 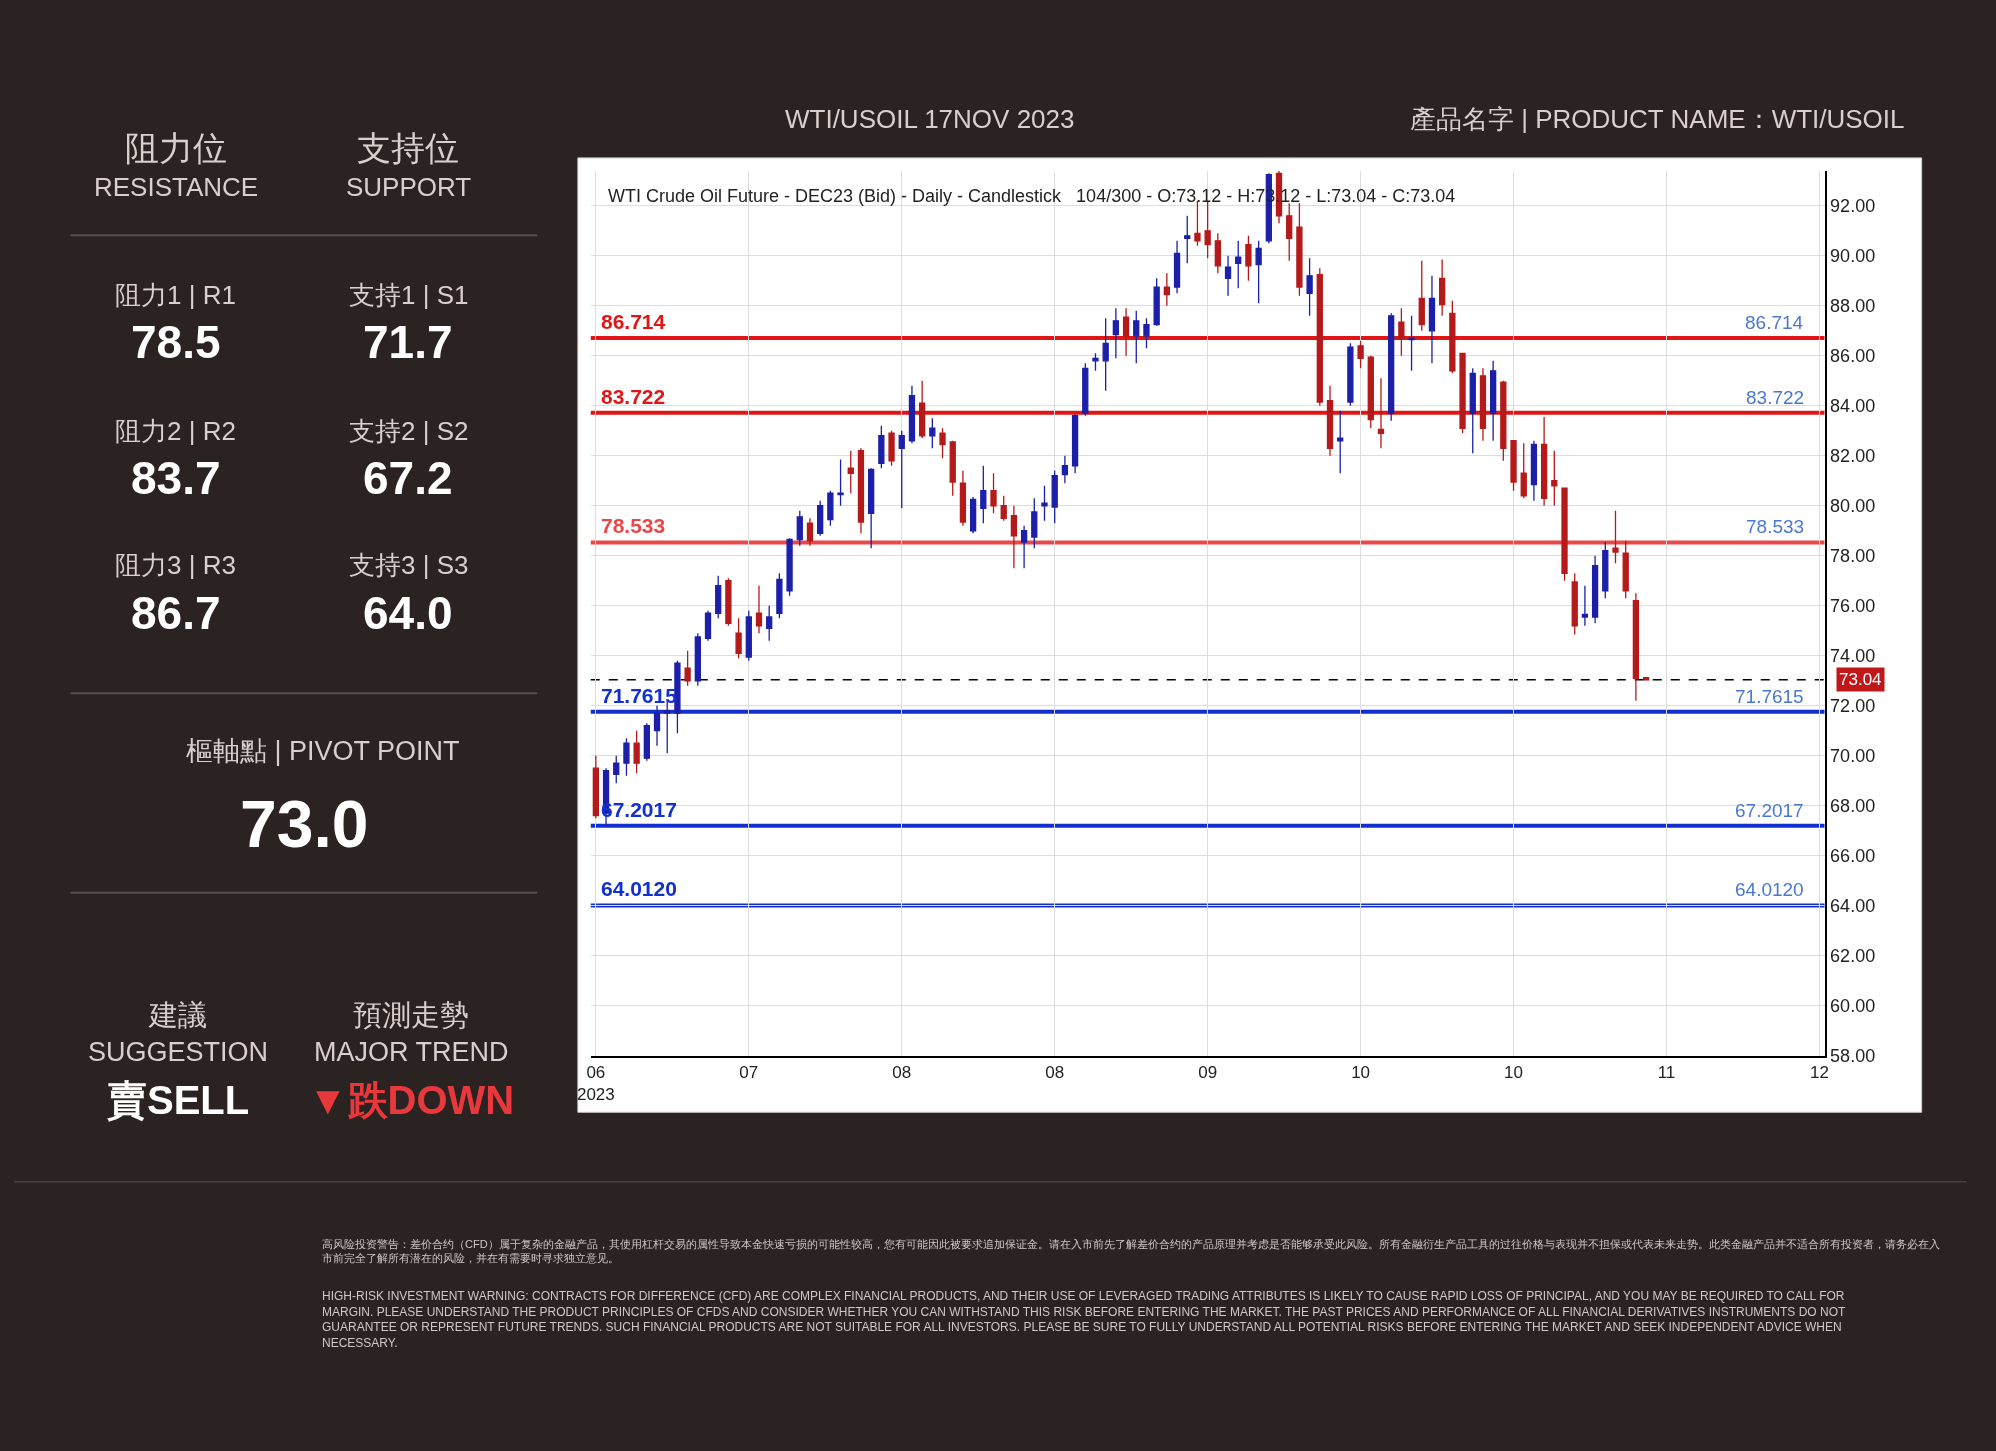 I want to click on y-tick-label: 86.00, so click(x=1853, y=356).